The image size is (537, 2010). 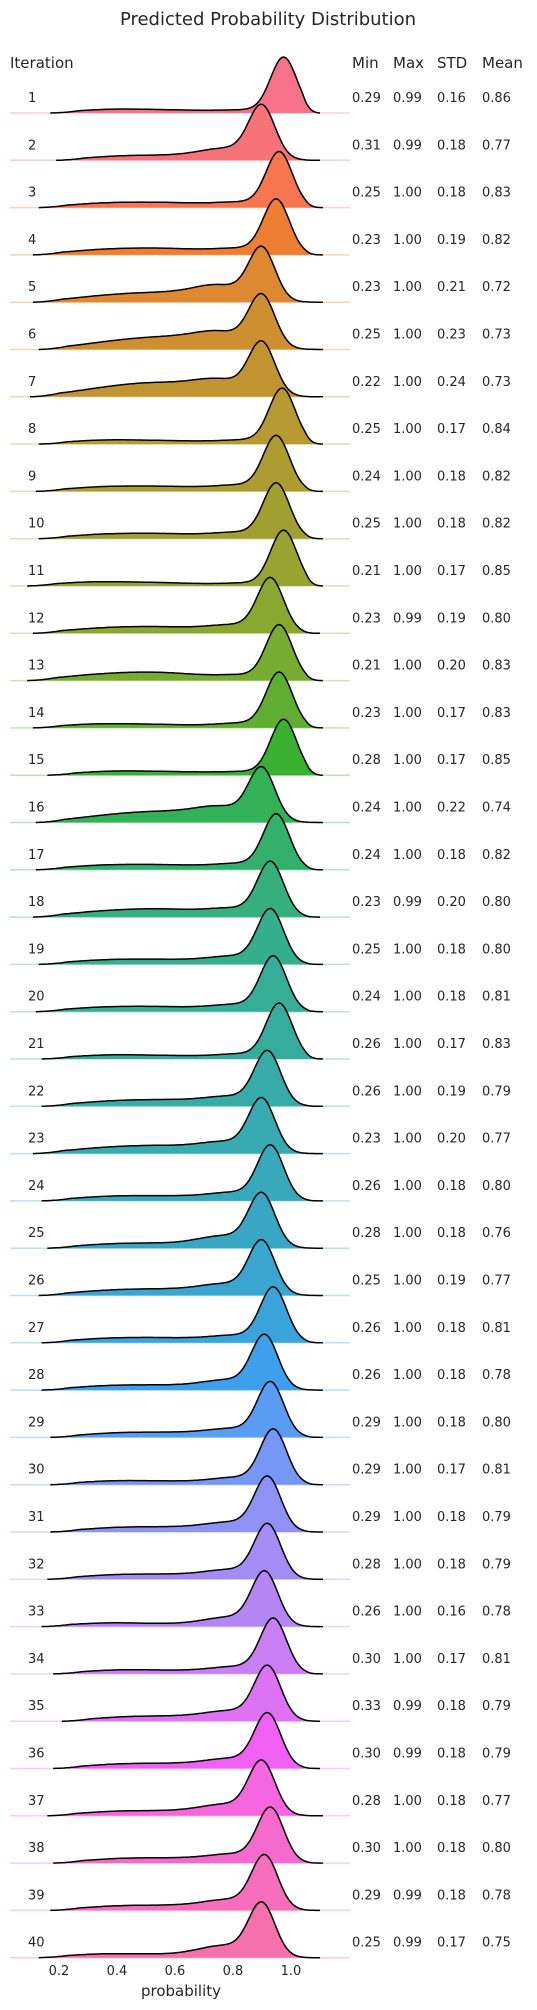 I want to click on iteration-label: 32, so click(x=36, y=1564).